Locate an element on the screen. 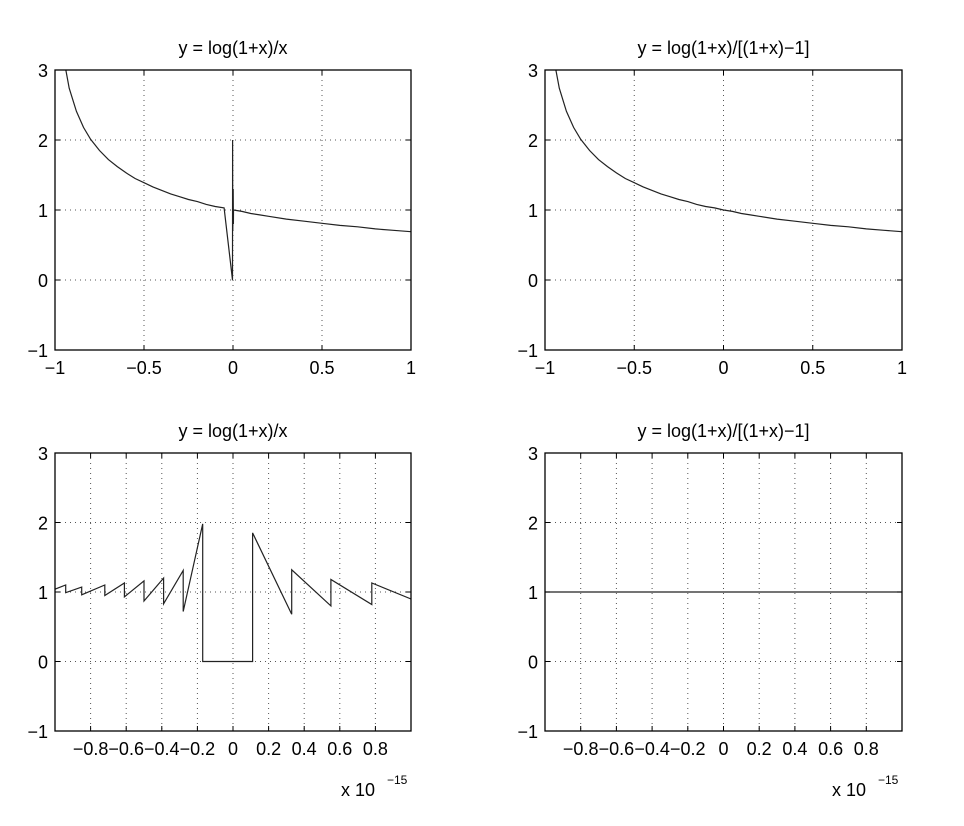 This screenshot has width=964, height=826. axes-frame is located at coordinates (233, 592).